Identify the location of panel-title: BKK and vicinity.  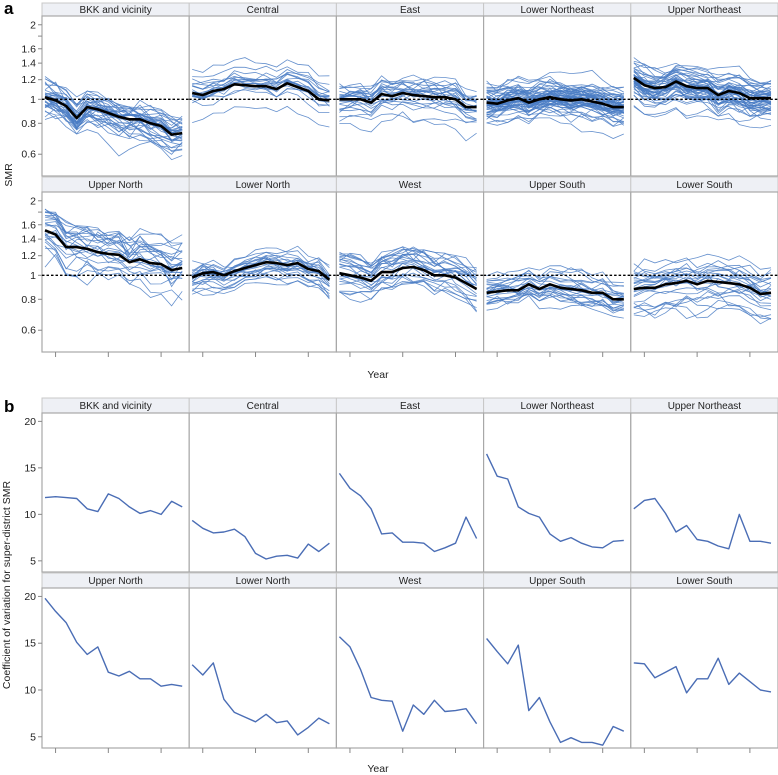
(115, 10).